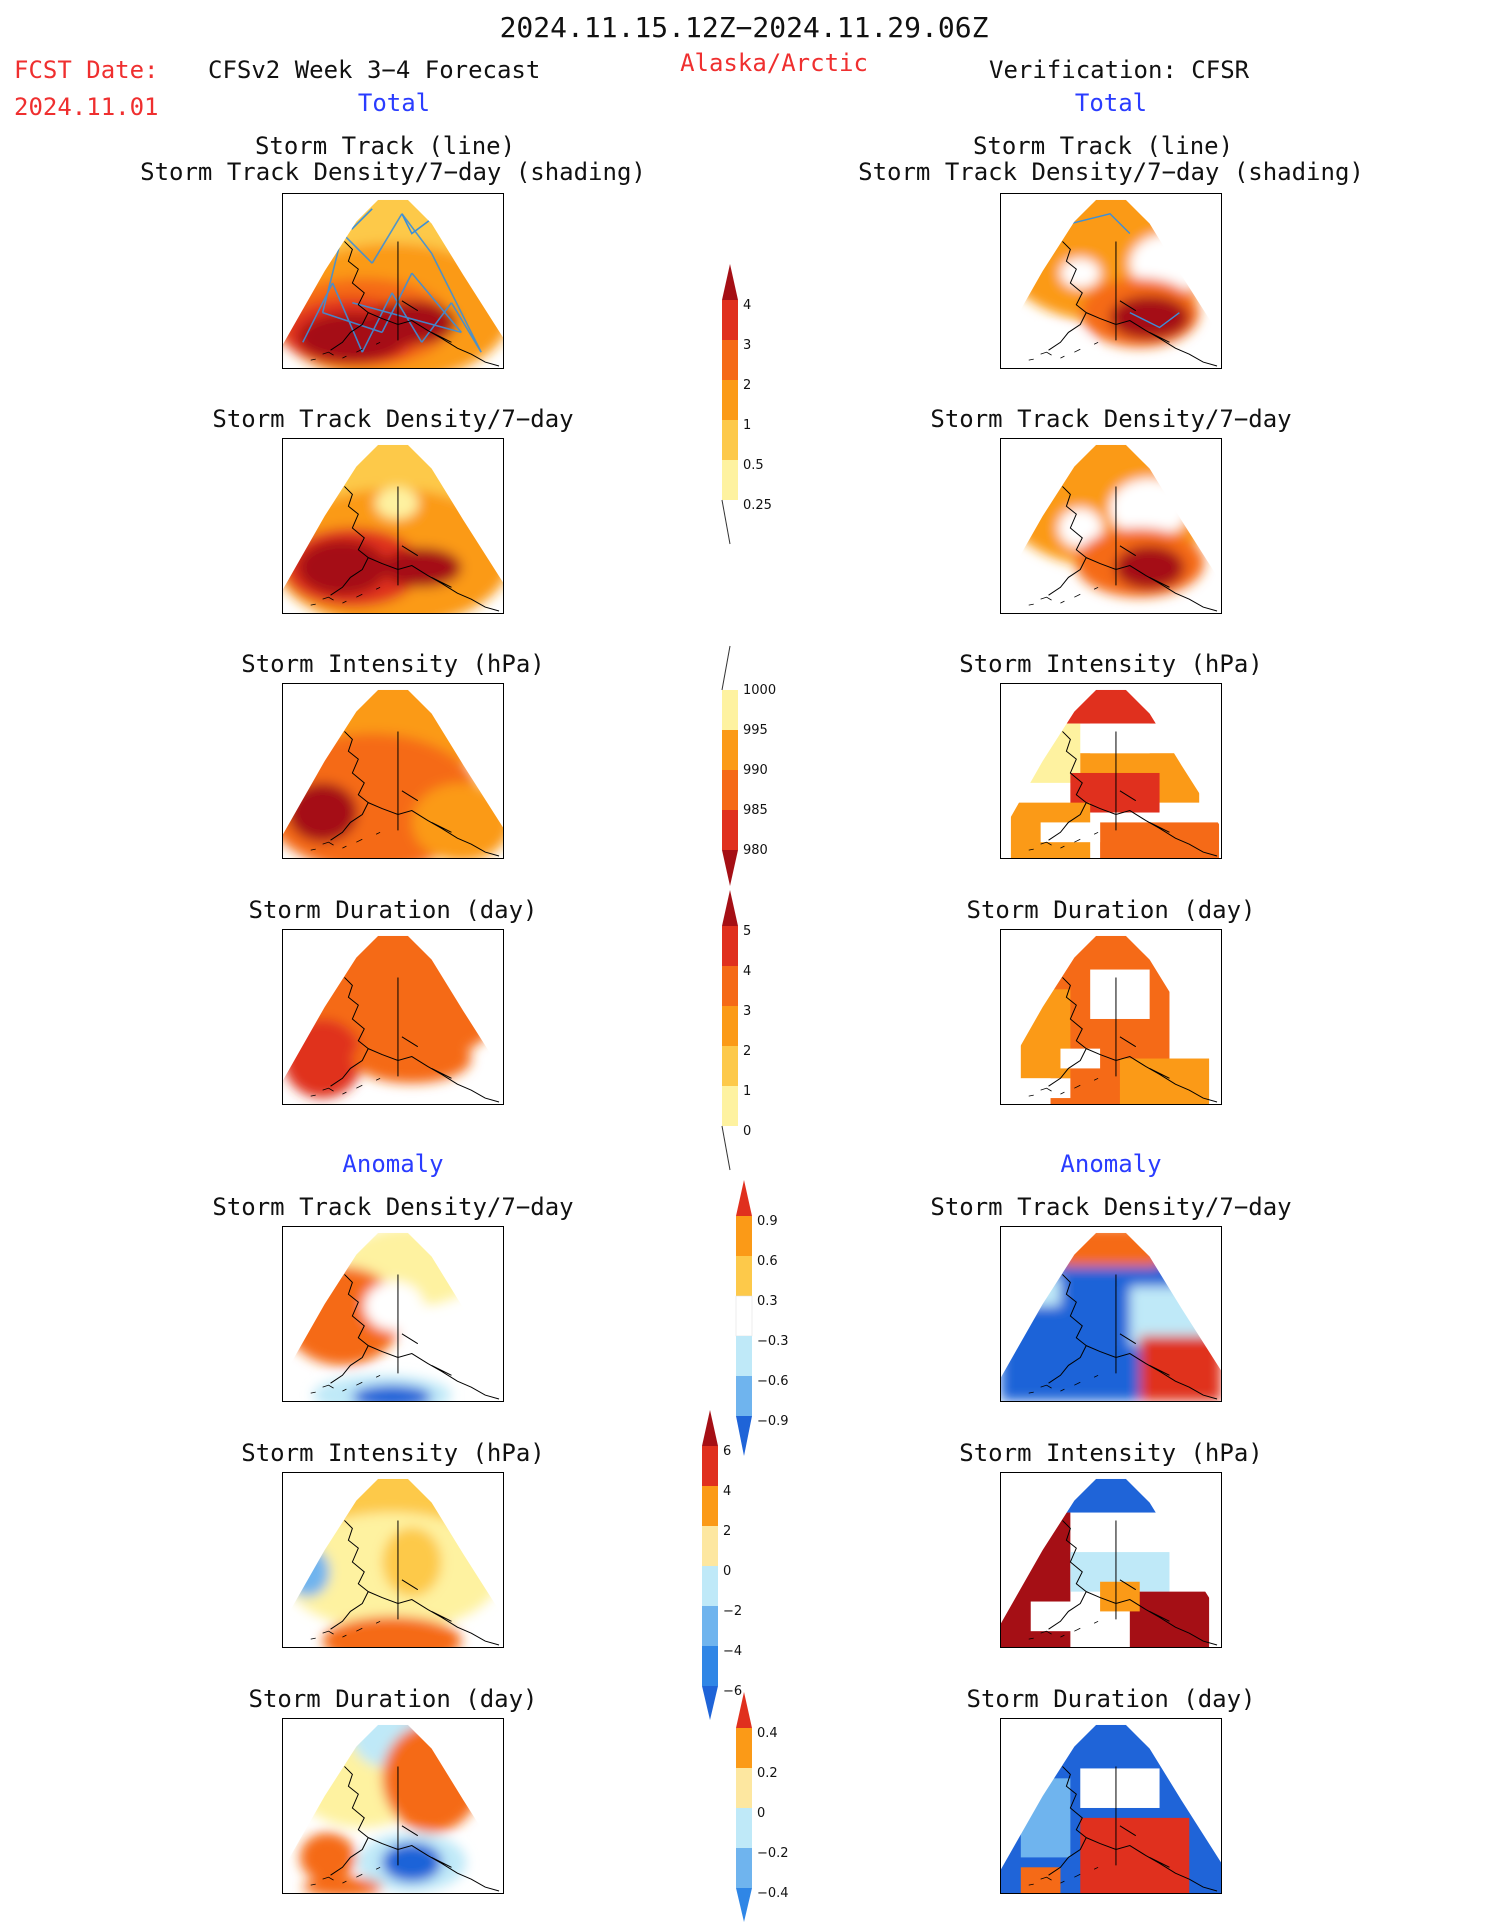 This screenshot has width=1487, height=1928. What do you see at coordinates (747, 425) in the screenshot?
I see `cb-density-tick: 1` at bounding box center [747, 425].